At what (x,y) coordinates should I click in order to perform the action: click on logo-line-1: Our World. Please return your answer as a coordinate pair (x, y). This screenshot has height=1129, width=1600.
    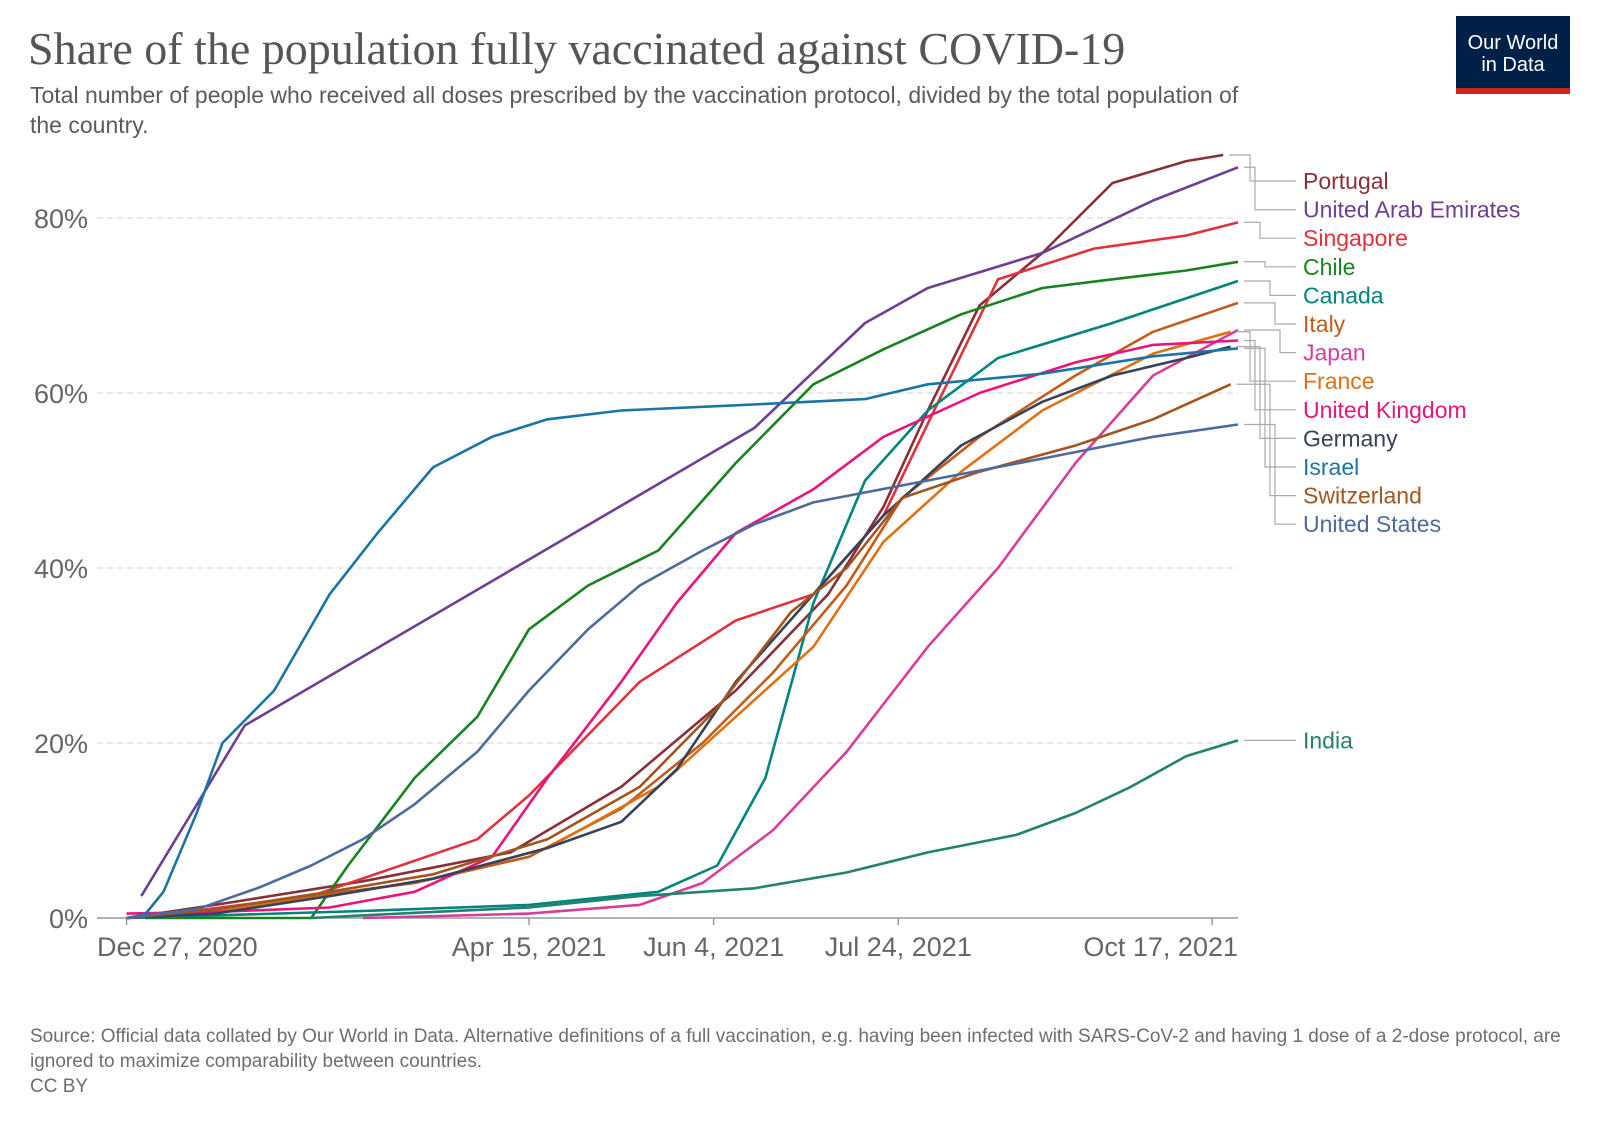
    Looking at the image, I should click on (1513, 43).